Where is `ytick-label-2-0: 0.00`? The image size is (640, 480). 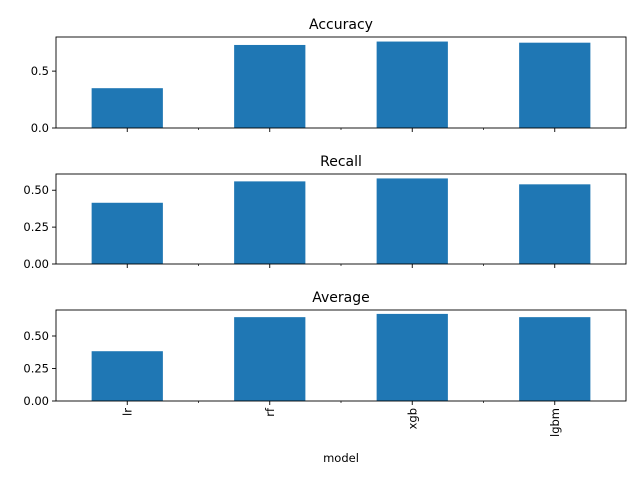
ytick-label-2-0: 0.00 is located at coordinates (36, 401).